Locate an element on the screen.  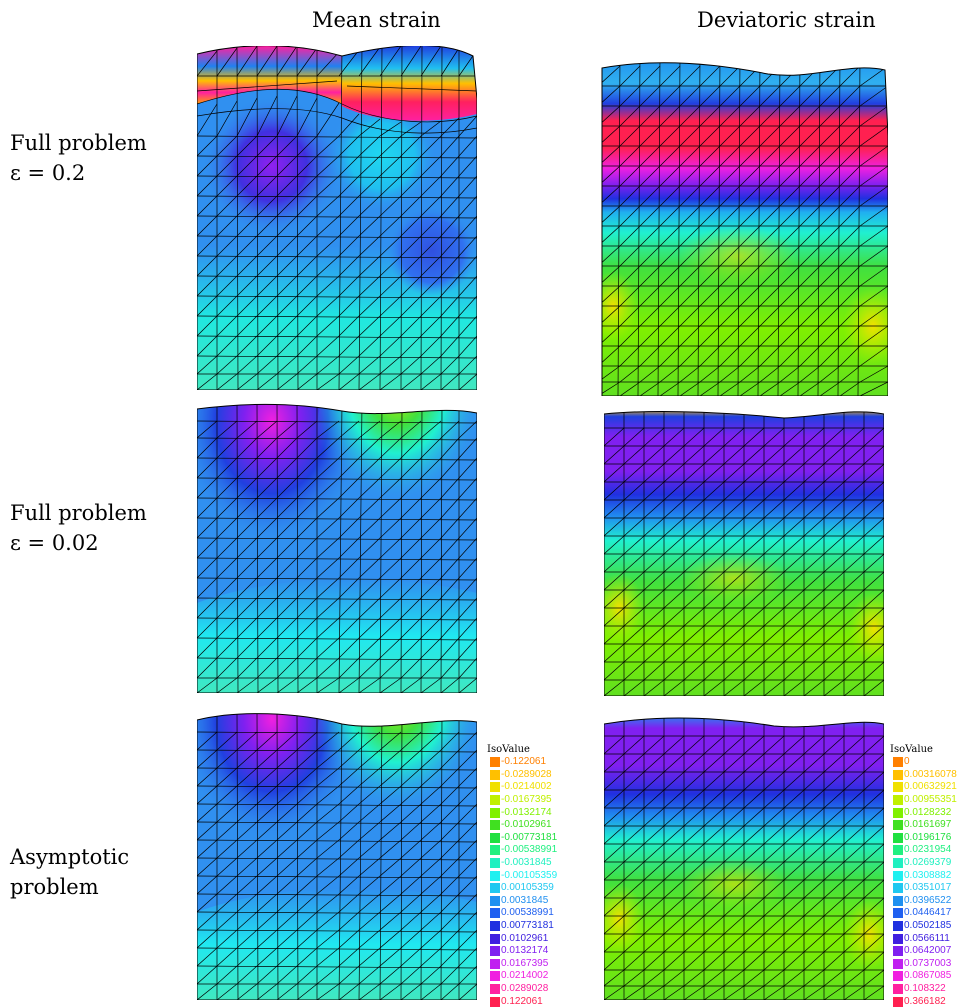
legend-entry: -0.0214002 is located at coordinates (523, 787).